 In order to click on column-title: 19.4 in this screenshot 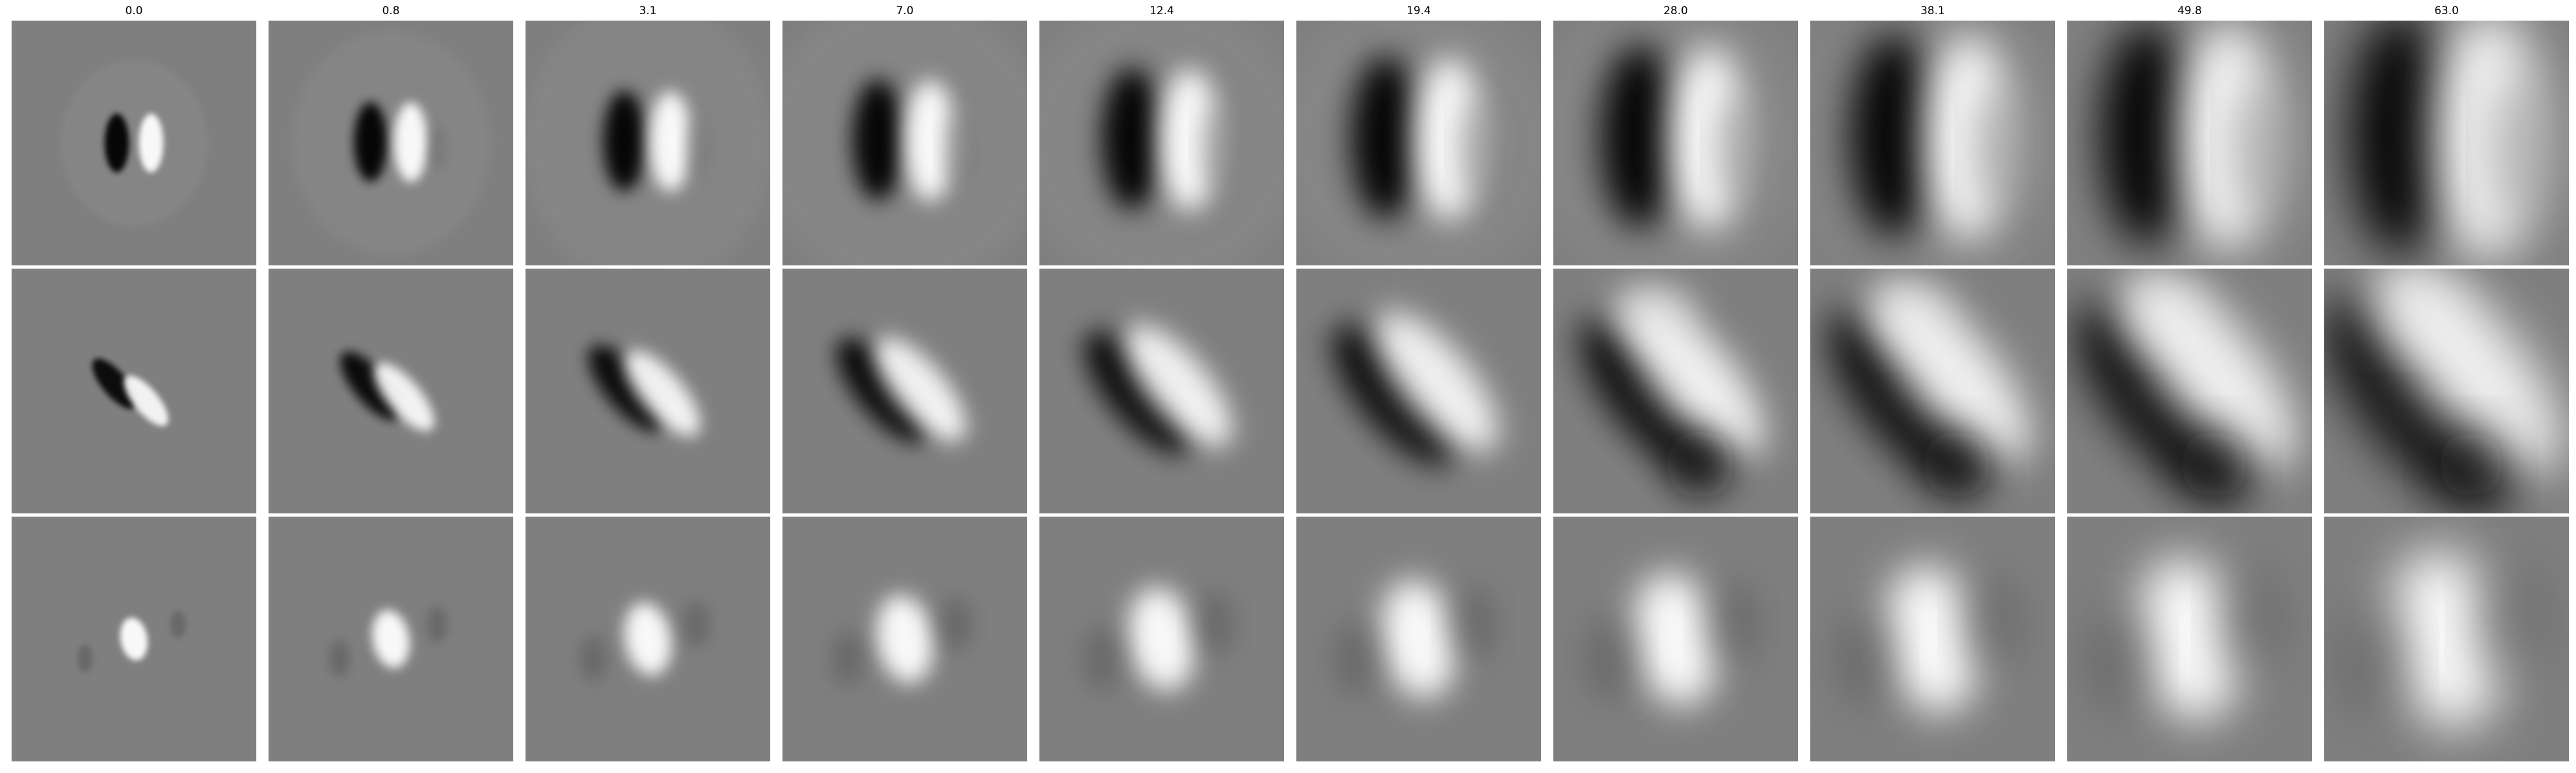, I will do `click(1418, 11)`.